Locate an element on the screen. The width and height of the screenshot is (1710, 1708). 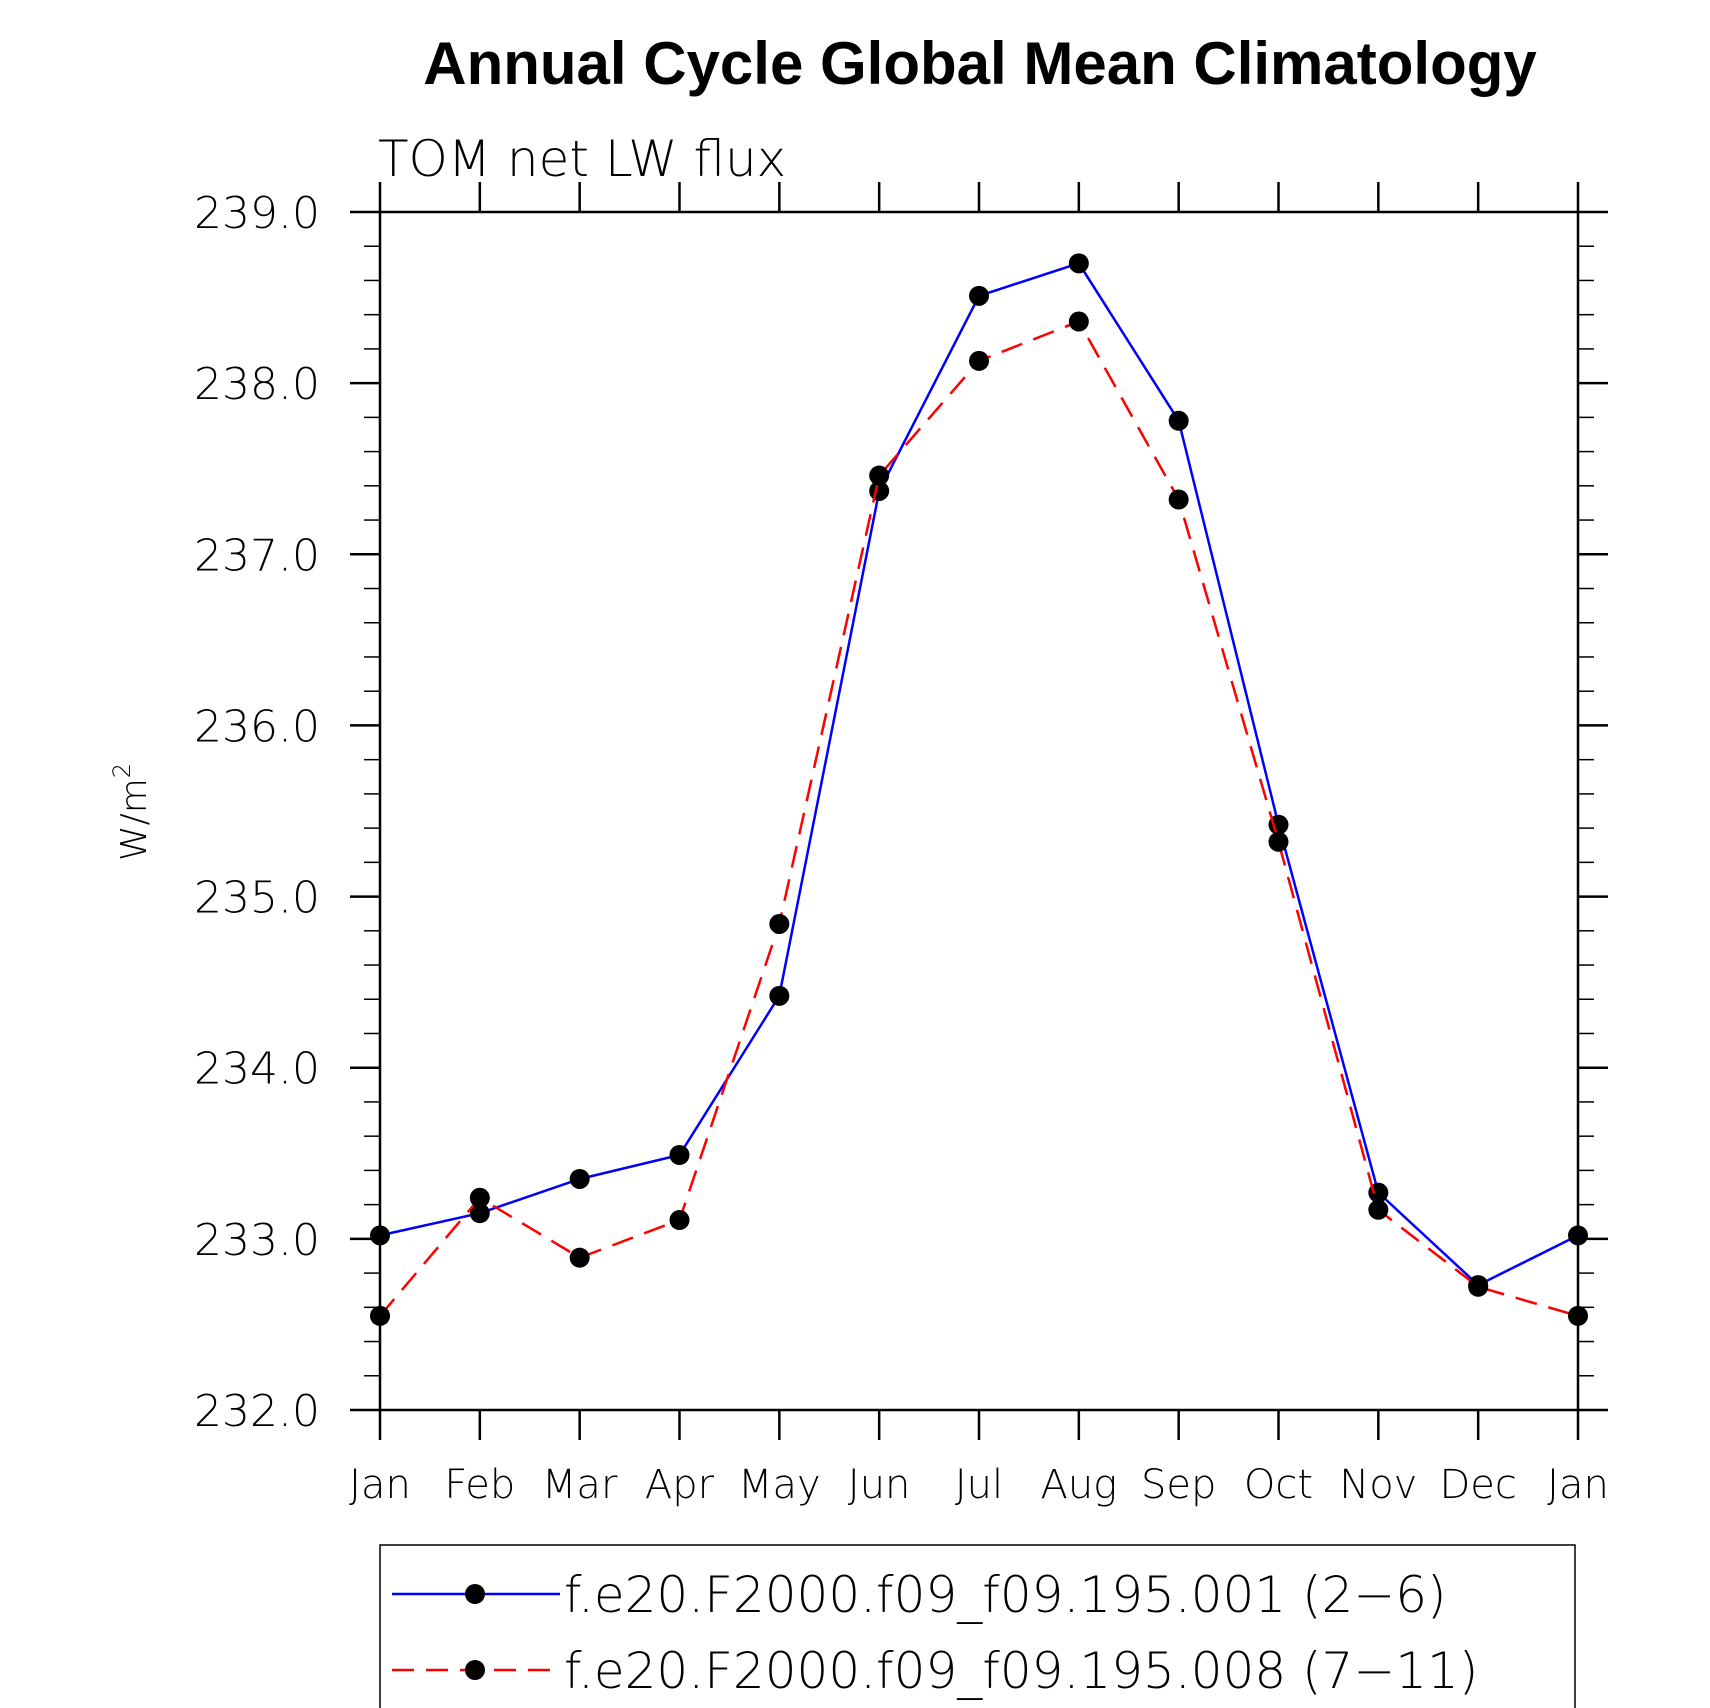
legend-label-2: f.e20.F2000.f09_f09.195.008 (7−11) is located at coordinates (1021, 1671).